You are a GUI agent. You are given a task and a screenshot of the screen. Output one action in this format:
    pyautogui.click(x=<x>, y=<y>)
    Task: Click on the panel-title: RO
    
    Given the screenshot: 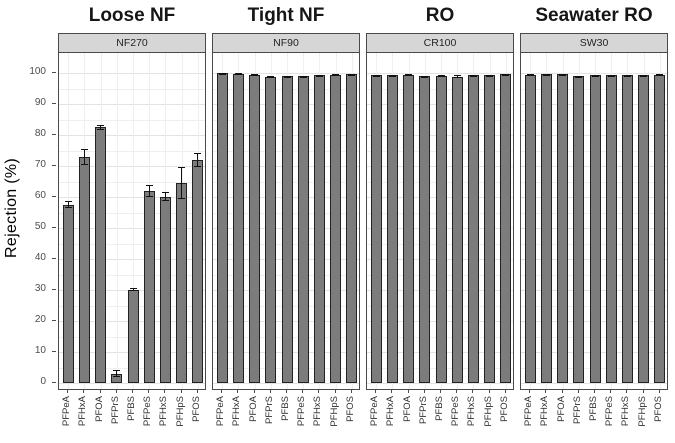 What is the action you would take?
    pyautogui.click(x=440, y=15)
    